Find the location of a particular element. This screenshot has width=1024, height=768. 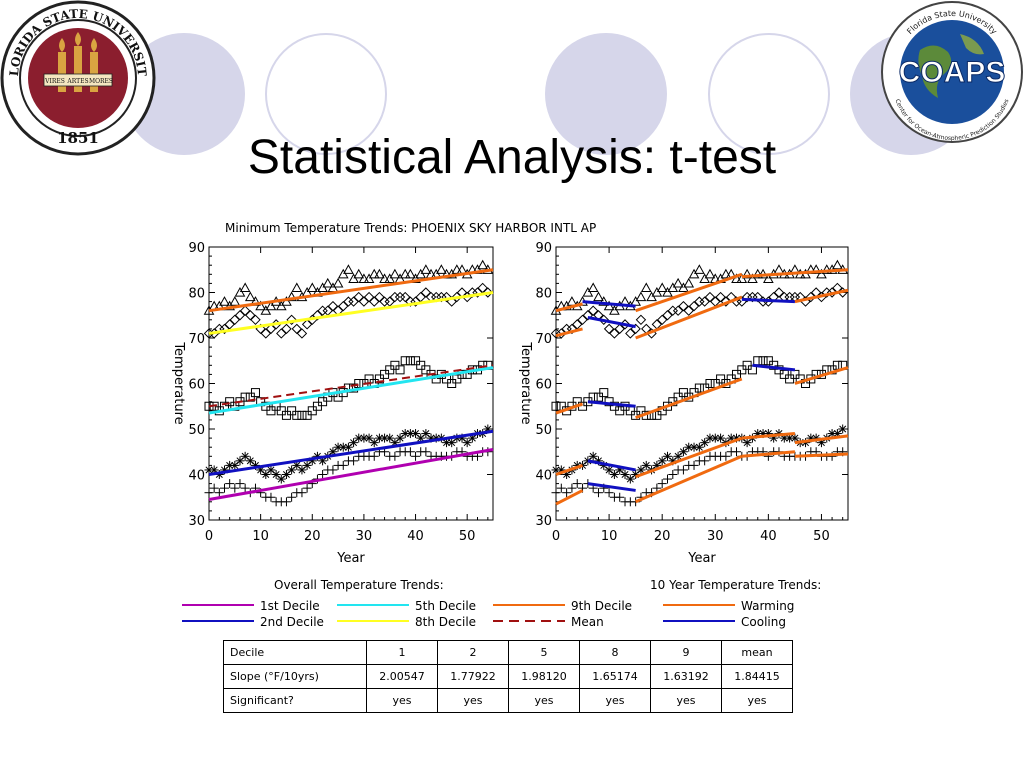

legend-label: 8th Decile is located at coordinates (445, 622).